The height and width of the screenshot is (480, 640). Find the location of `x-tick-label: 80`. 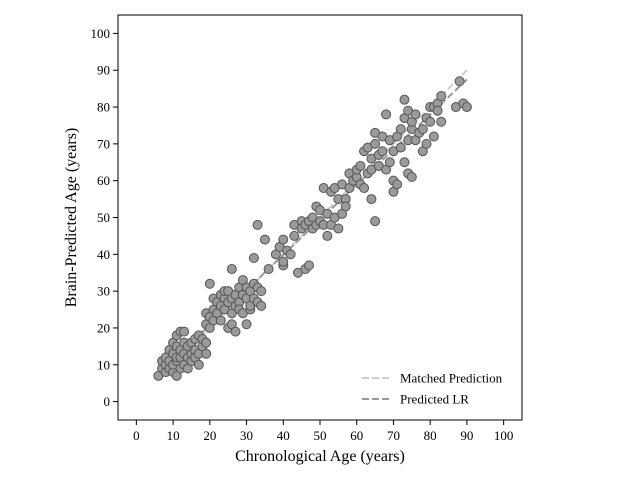

x-tick-label: 80 is located at coordinates (430, 435).